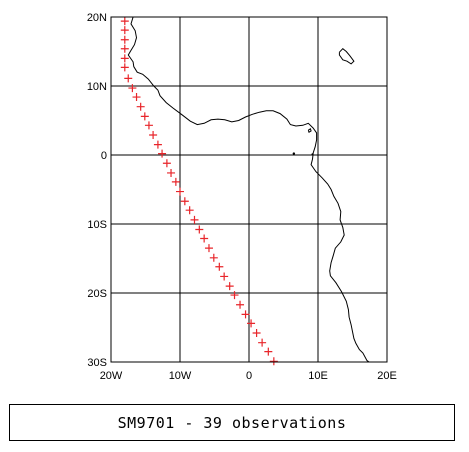 Image resolution: width=469 pixels, height=452 pixels. I want to click on caption-text: SM9701 - 39 observations, so click(232, 422).